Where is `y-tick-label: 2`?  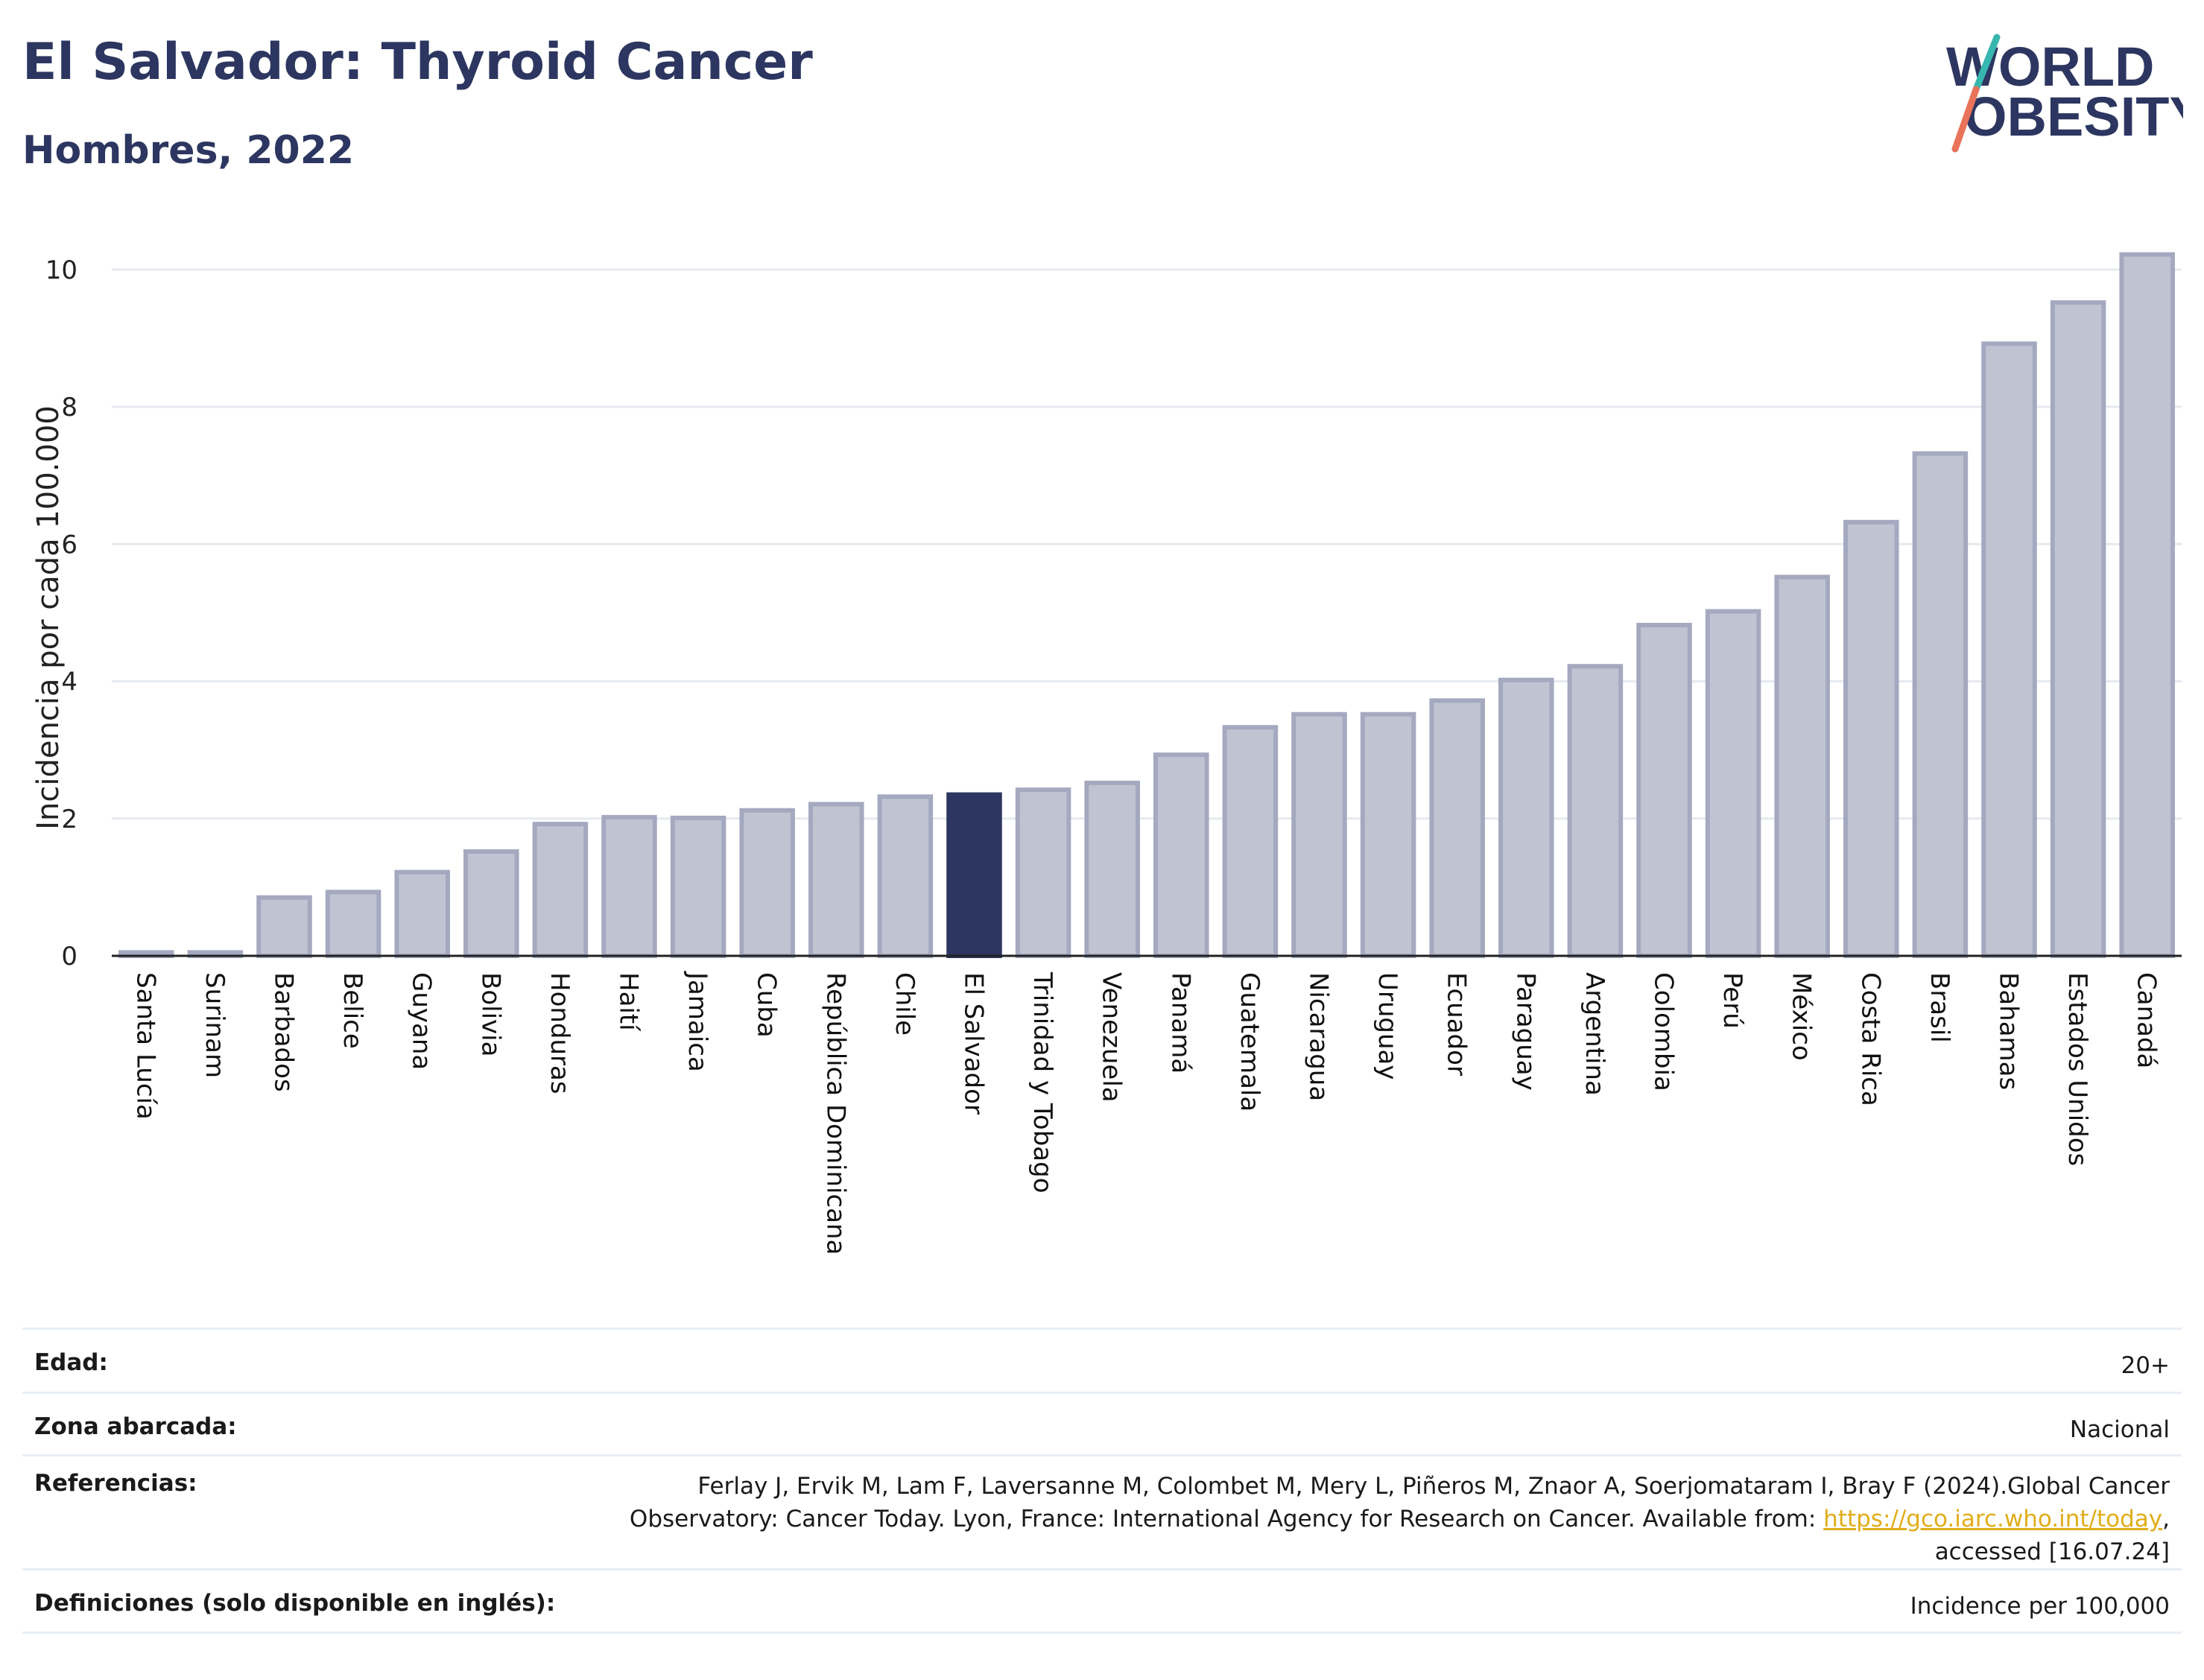 y-tick-label: 2 is located at coordinates (69, 819).